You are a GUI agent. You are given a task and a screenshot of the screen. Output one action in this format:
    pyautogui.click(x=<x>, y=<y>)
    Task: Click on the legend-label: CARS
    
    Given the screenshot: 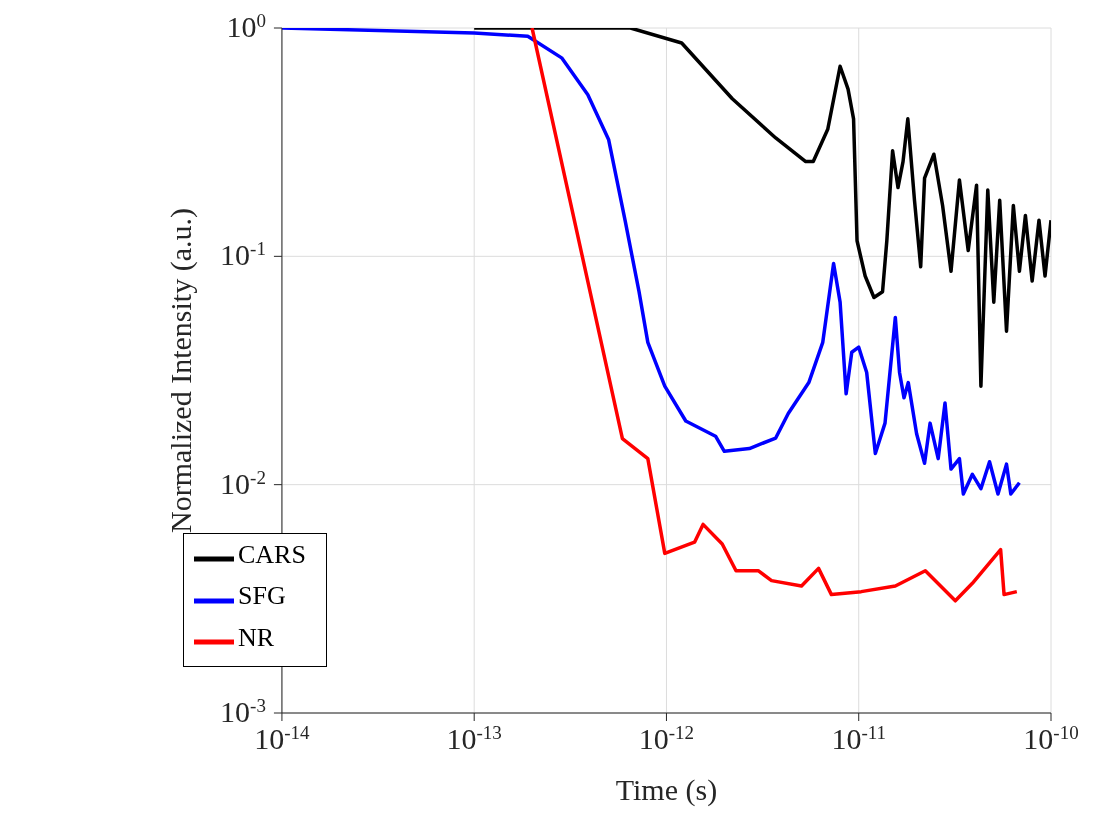 What is the action you would take?
    pyautogui.click(x=272, y=554)
    